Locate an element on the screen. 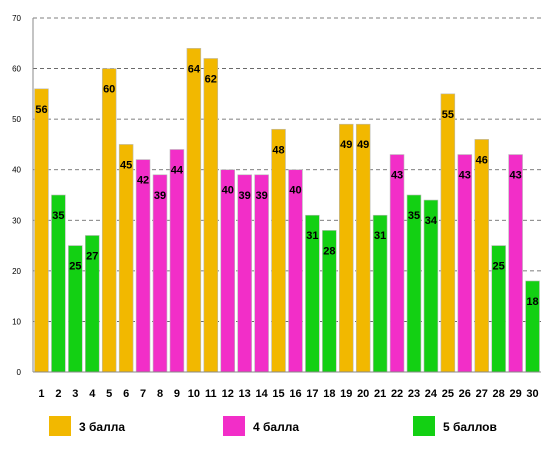  x-tick-label: 8 is located at coordinates (160, 394).